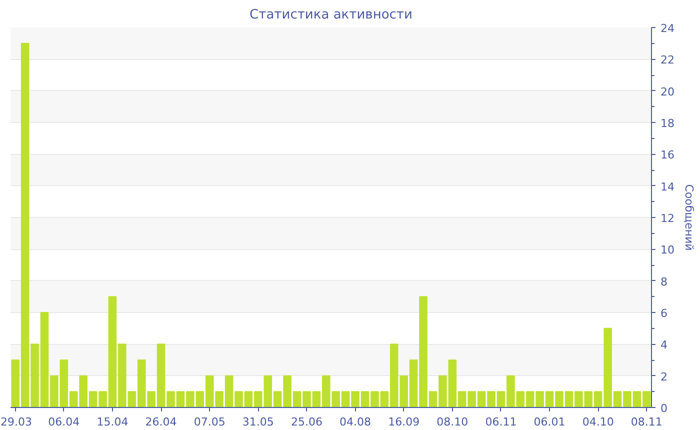 Image resolution: width=700 pixels, height=430 pixels. Describe the element at coordinates (306, 422) in the screenshot. I see `x-tick-label: 25.06` at that location.